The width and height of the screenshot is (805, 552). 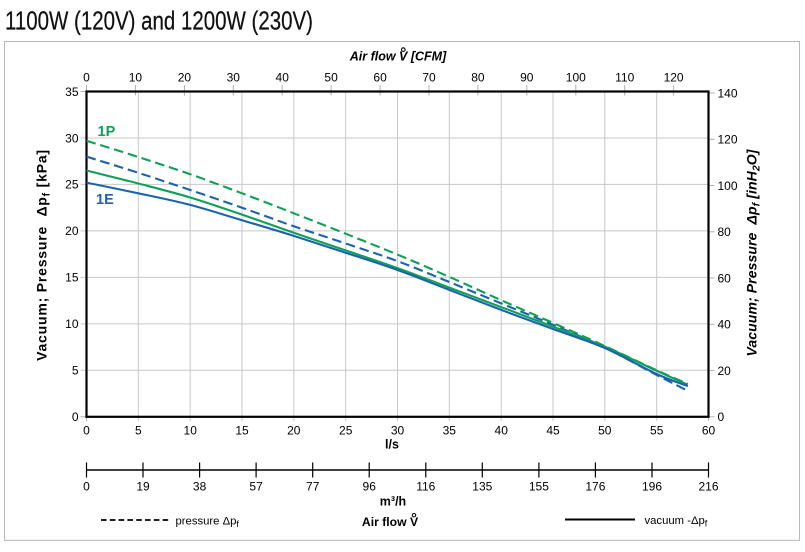 What do you see at coordinates (105, 200) in the screenshot?
I see `svg-text: 1E` at bounding box center [105, 200].